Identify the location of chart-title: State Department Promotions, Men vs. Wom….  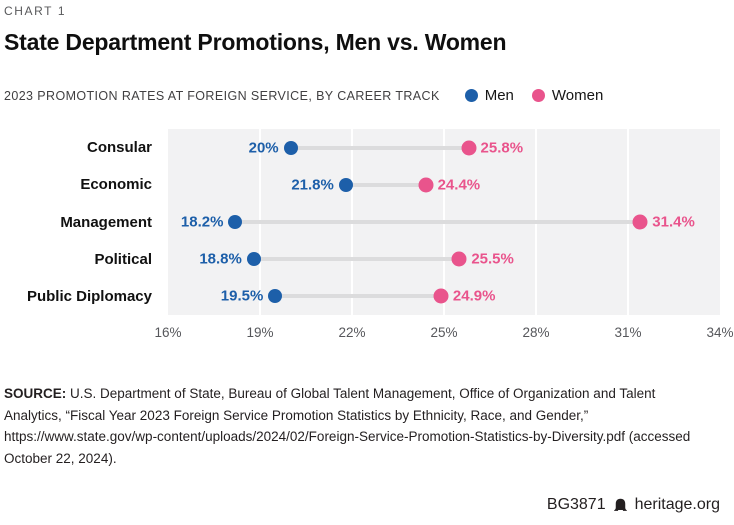
(255, 42).